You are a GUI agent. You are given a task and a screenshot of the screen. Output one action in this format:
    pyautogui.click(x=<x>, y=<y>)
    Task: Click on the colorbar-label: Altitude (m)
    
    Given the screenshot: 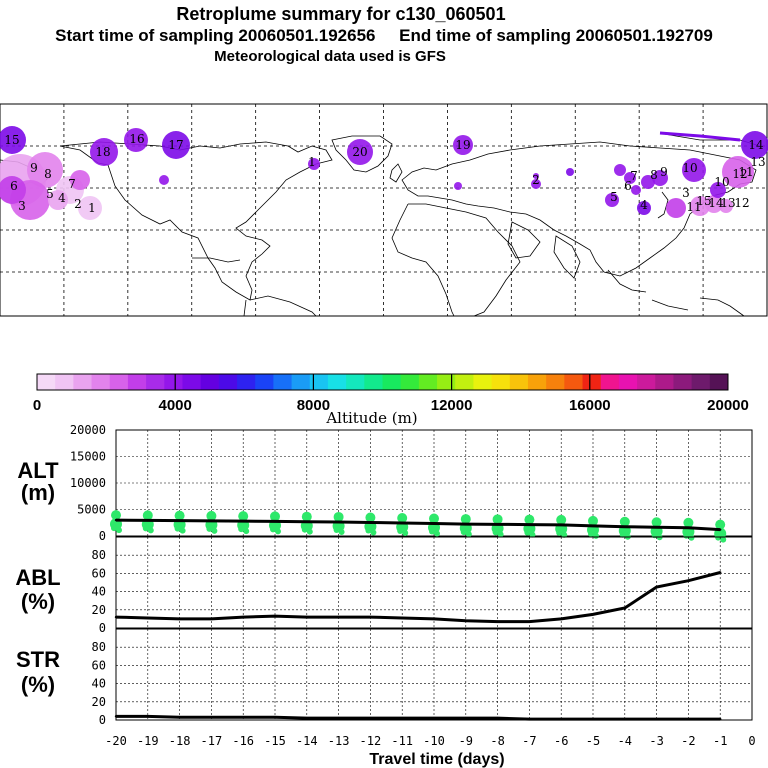 What is the action you would take?
    pyautogui.click(x=371, y=418)
    